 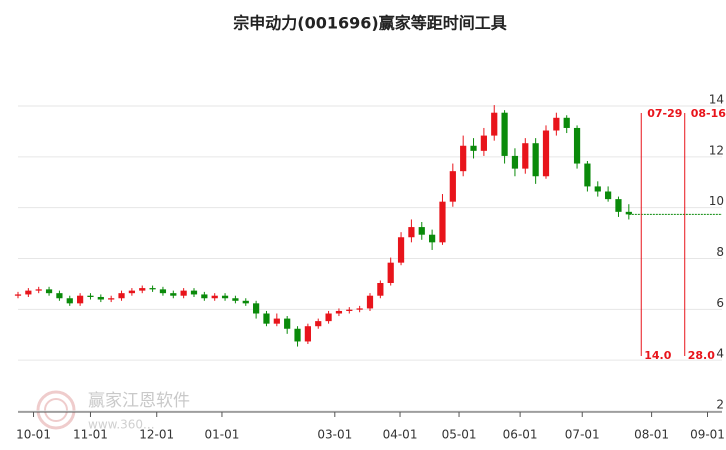 What do you see at coordinates (90, 435) in the screenshot?
I see `x-tick-label: 11-01` at bounding box center [90, 435].